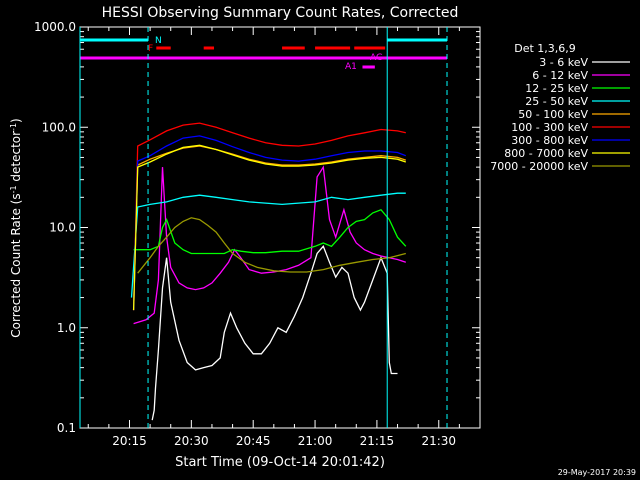 This screenshot has height=480, width=640. I want to click on y-axis-label: Corrected Count Rate (s-1 detector-1), so click(16, 227).